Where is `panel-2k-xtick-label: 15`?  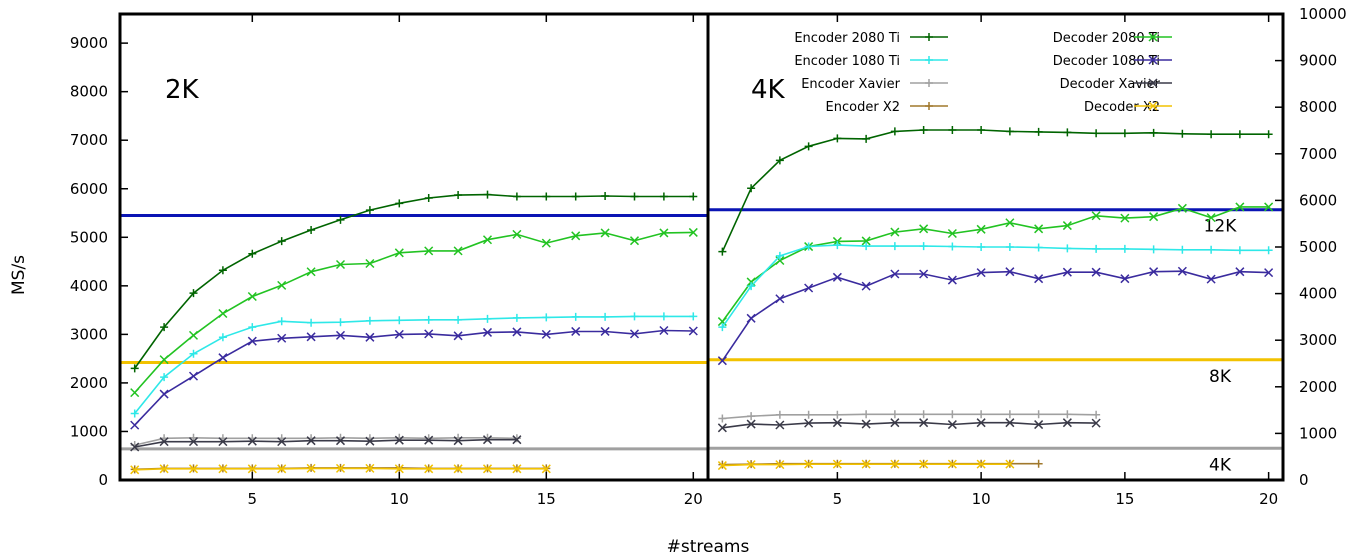 panel-2k-xtick-label: 15 is located at coordinates (546, 499).